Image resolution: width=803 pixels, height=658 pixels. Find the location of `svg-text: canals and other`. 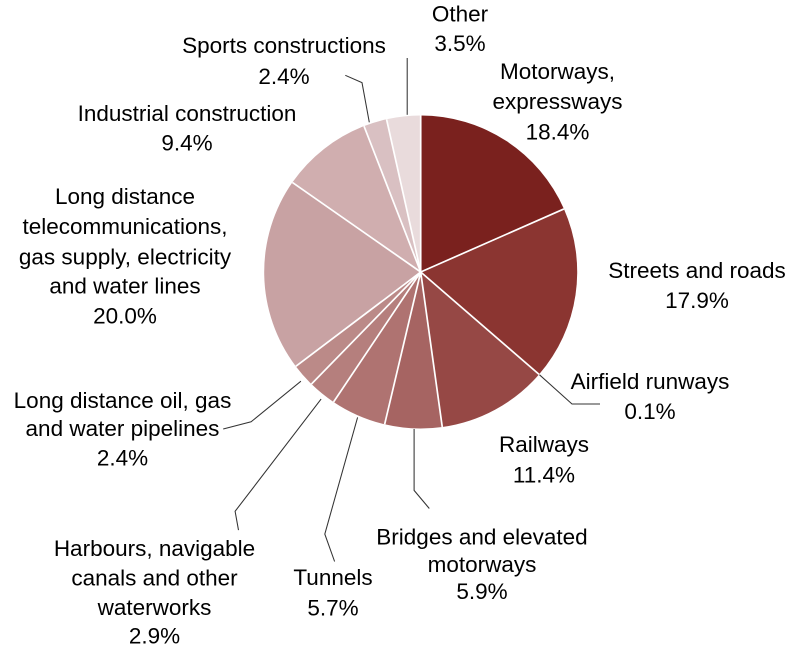

svg-text: canals and other is located at coordinates (154, 577).